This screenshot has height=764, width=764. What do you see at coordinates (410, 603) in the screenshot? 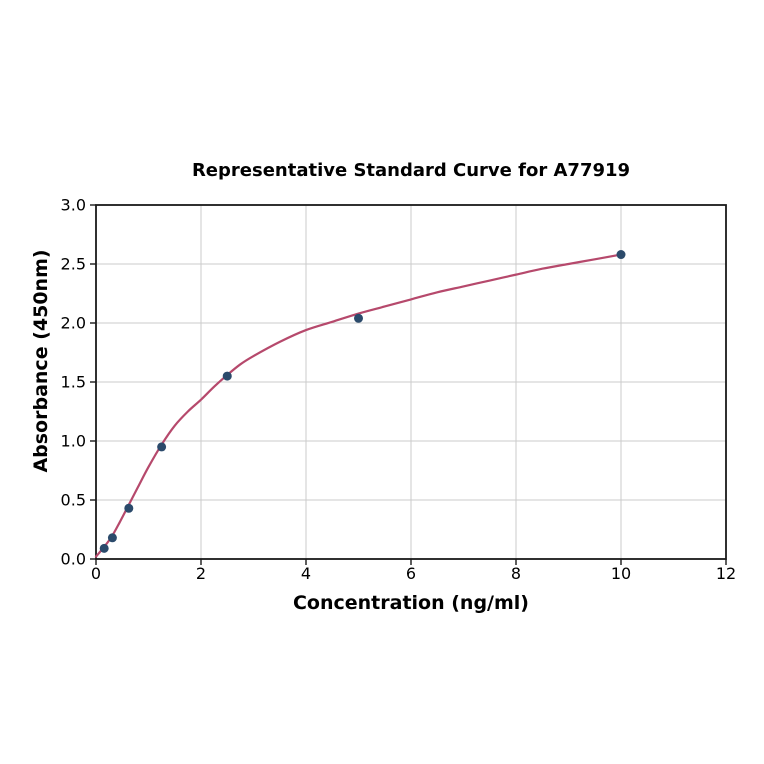
I see `x-axis-label: Concentration (ng/ml)` at bounding box center [410, 603].